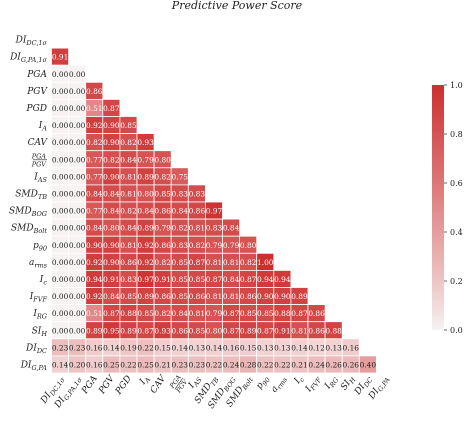 The width and height of the screenshot is (474, 441). I want to click on cell-value-label: 0.23, so click(77, 347).